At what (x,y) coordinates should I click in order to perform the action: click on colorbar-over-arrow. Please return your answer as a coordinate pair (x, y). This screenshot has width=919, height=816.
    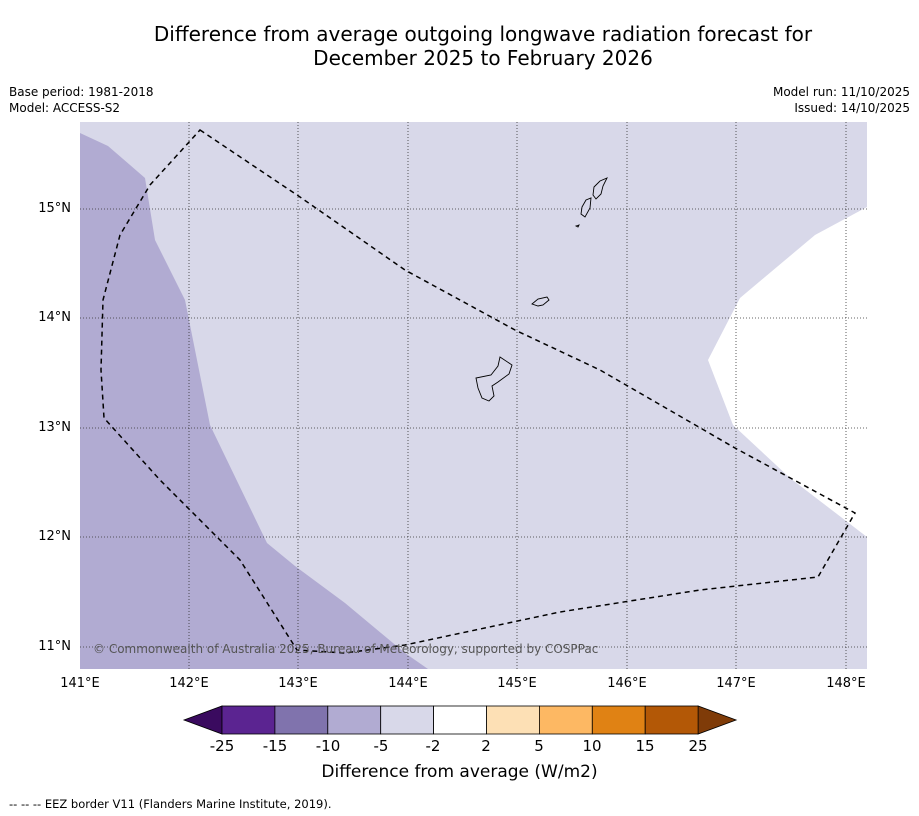
    Looking at the image, I should click on (717, 720).